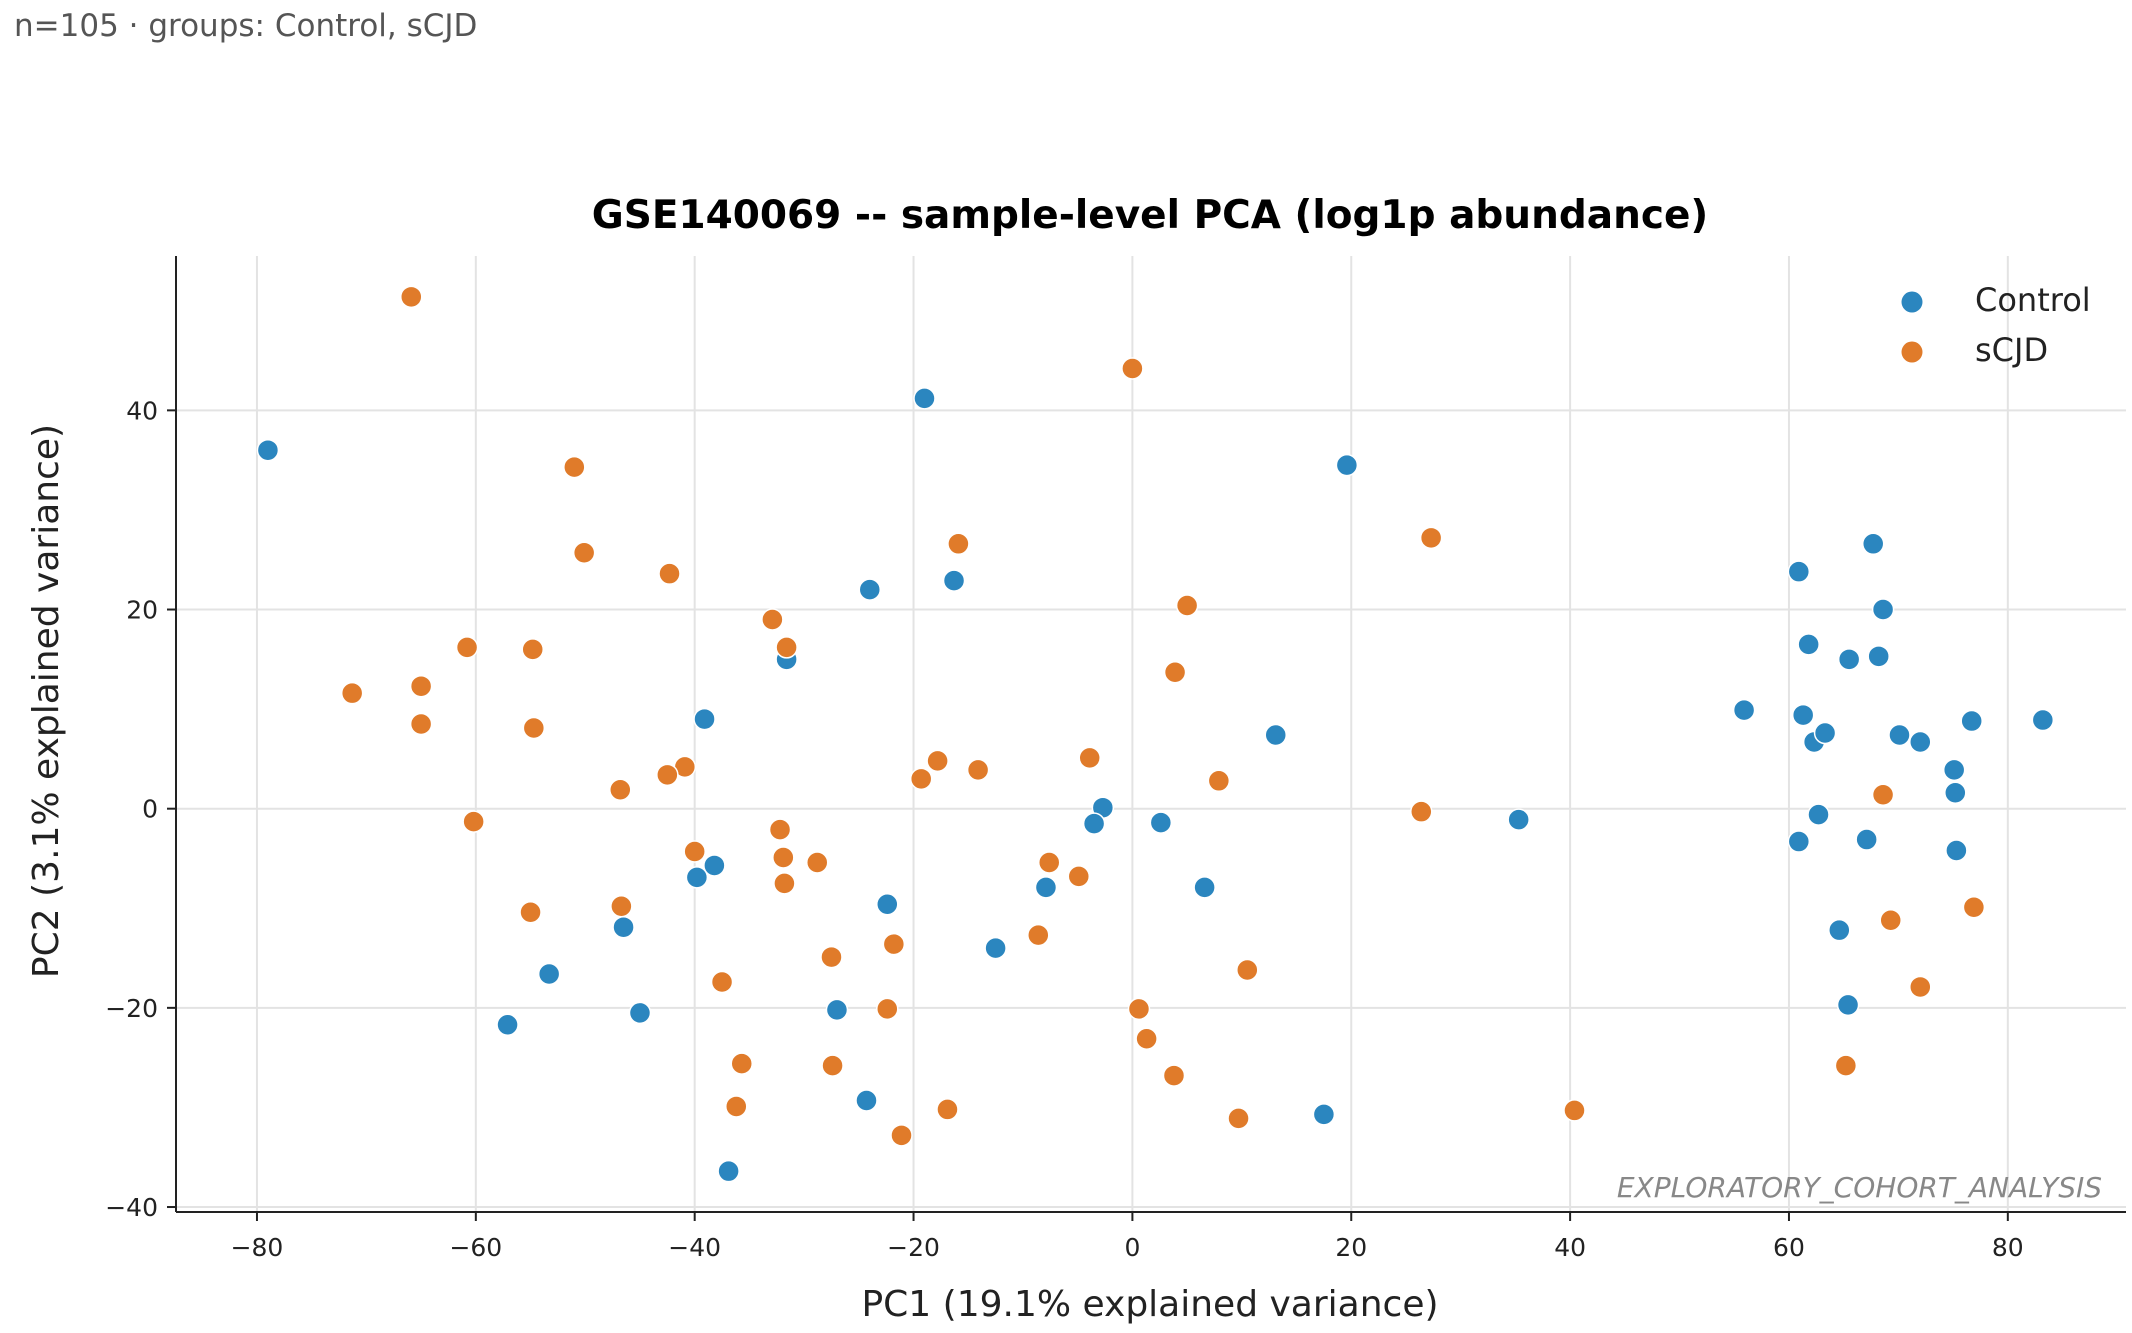  I want to click on header-note: n=105 · groups: Control, sCJD, so click(246, 26).